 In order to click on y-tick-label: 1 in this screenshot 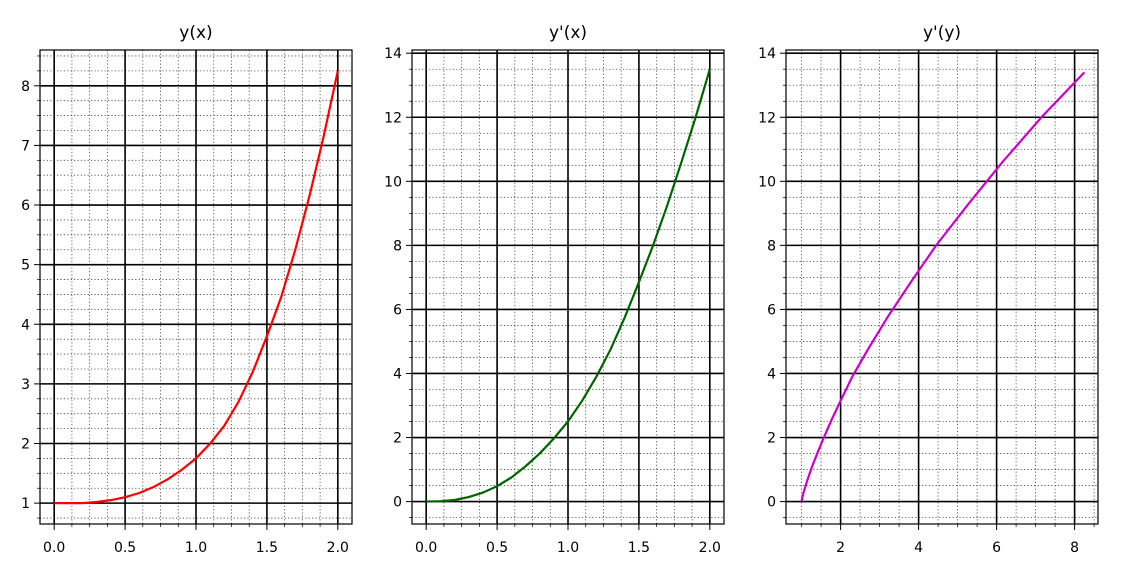, I will do `click(25, 504)`.